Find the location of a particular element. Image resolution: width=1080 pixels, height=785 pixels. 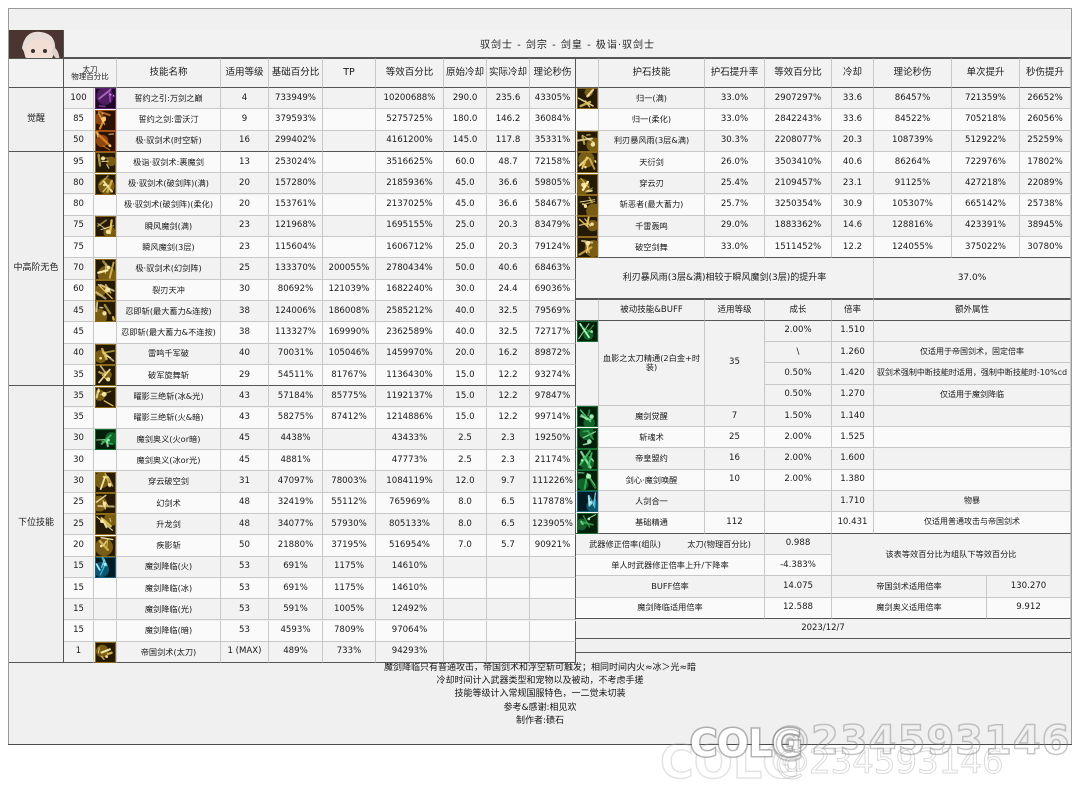

left-header-corner is located at coordinates (36, 73).